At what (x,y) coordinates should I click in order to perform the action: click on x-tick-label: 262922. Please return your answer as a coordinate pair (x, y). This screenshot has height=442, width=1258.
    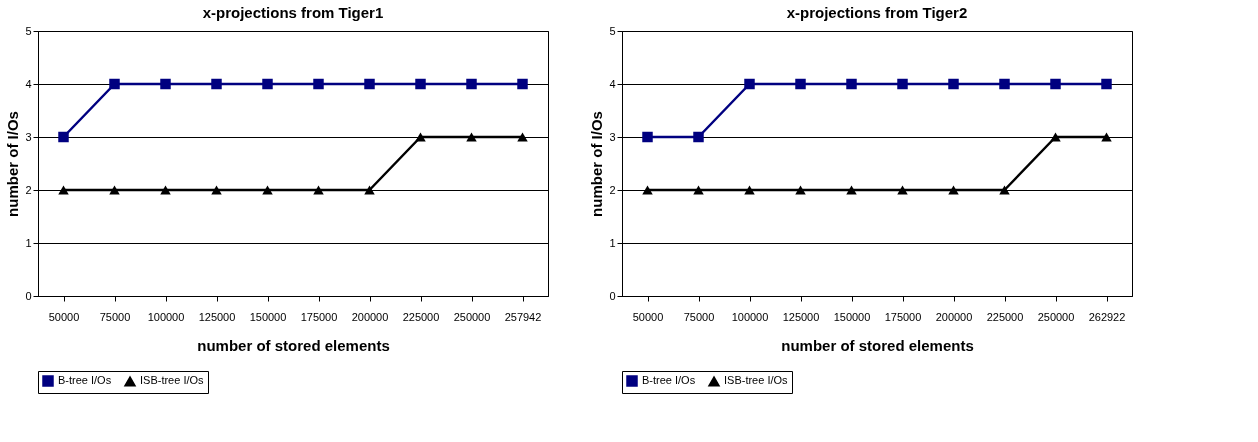
    Looking at the image, I should click on (1107, 316).